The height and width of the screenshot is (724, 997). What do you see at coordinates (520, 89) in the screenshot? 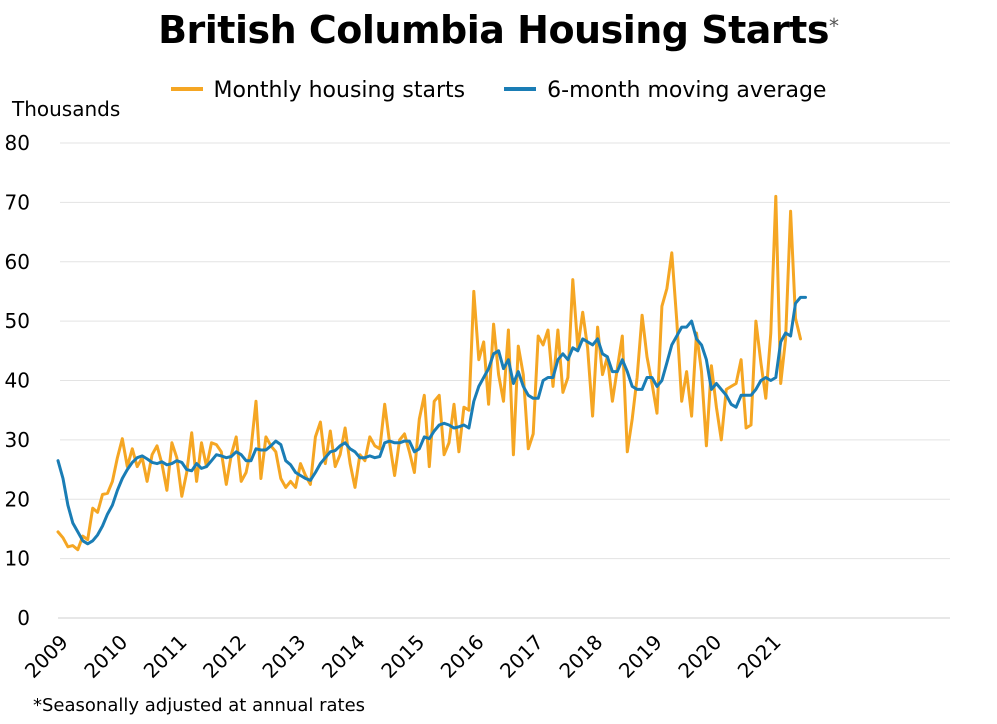
I see `legend-swatch-moving-average` at bounding box center [520, 89].